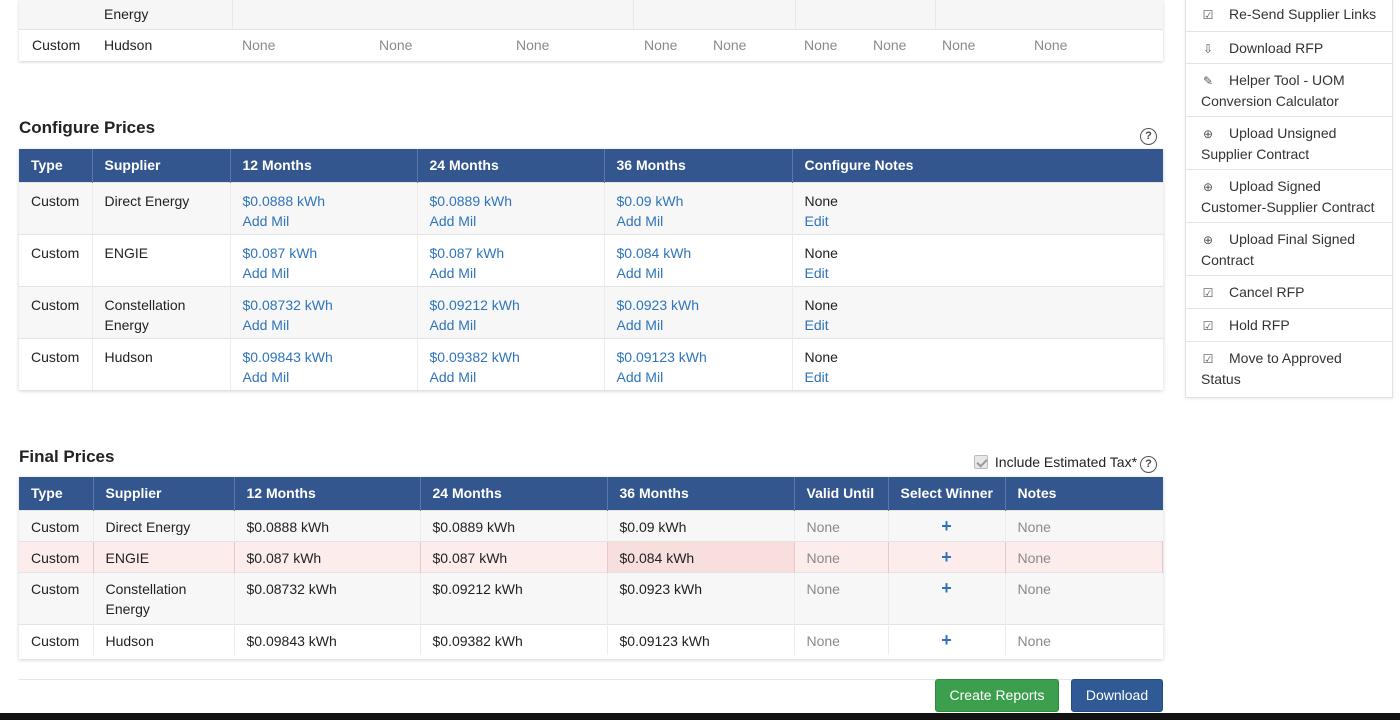 The width and height of the screenshot is (1400, 720). Describe the element at coordinates (654, 252) in the screenshot. I see `price-link: $0.084 kWh` at that location.